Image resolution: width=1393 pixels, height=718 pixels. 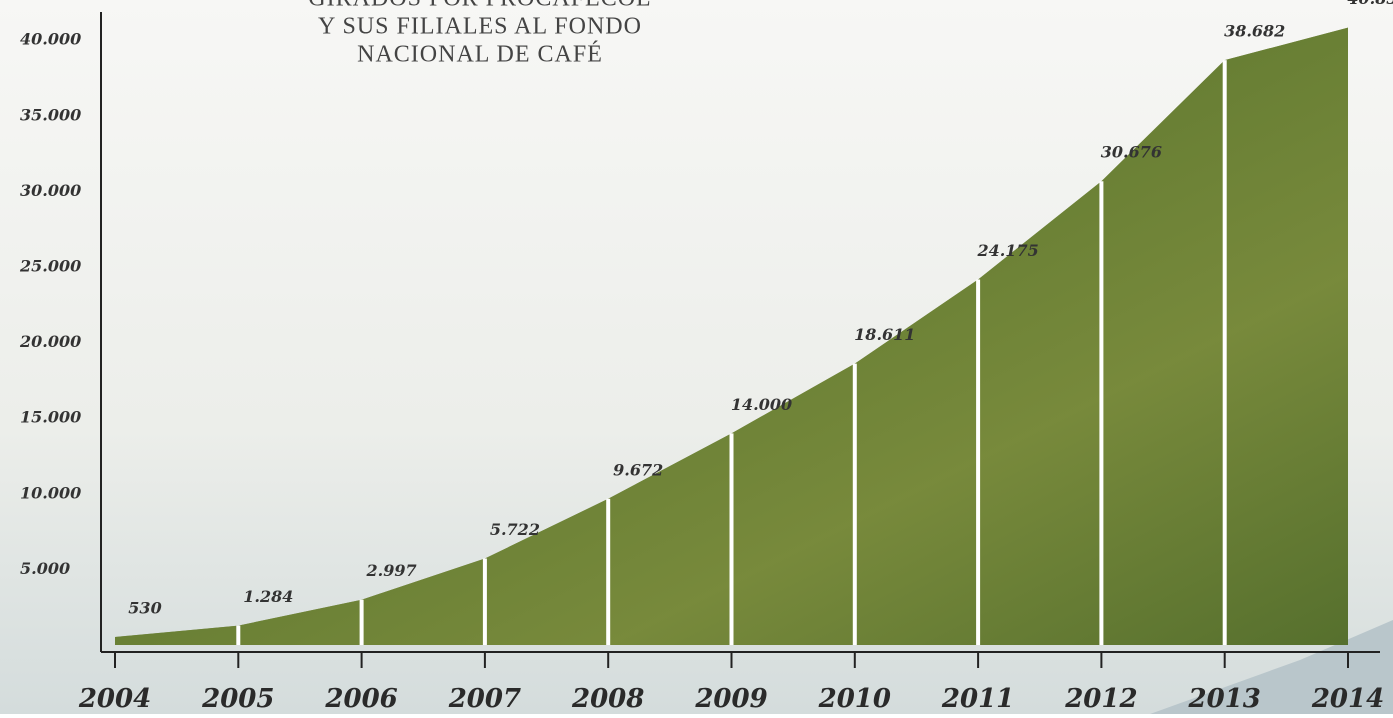 I want to click on x-tick-label: 2004, so click(x=114, y=699).